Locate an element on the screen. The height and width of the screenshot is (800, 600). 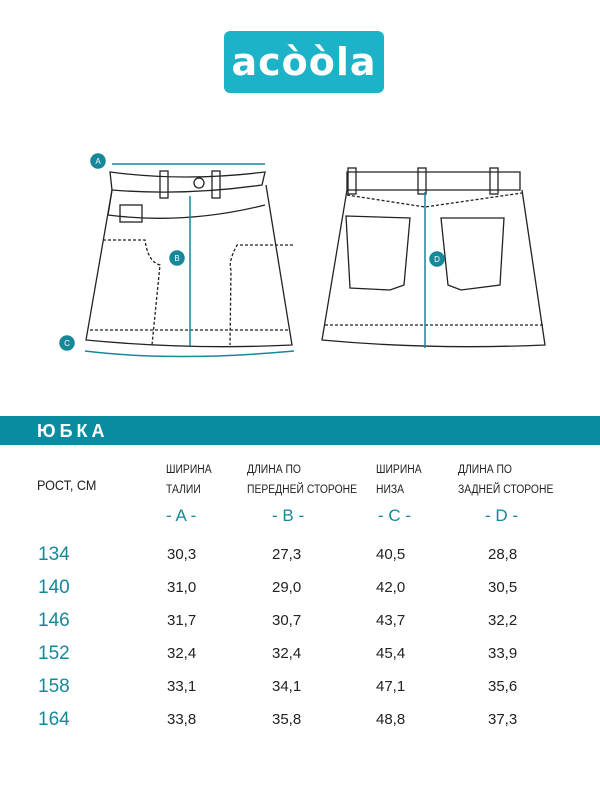
value-cell: 33,1 is located at coordinates (182, 686).